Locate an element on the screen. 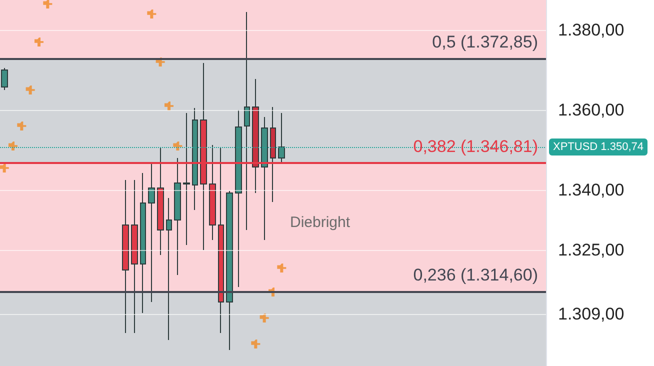 The width and height of the screenshot is (654, 366). ref-line-label: 0,382 (1.346,81) is located at coordinates (475, 146).